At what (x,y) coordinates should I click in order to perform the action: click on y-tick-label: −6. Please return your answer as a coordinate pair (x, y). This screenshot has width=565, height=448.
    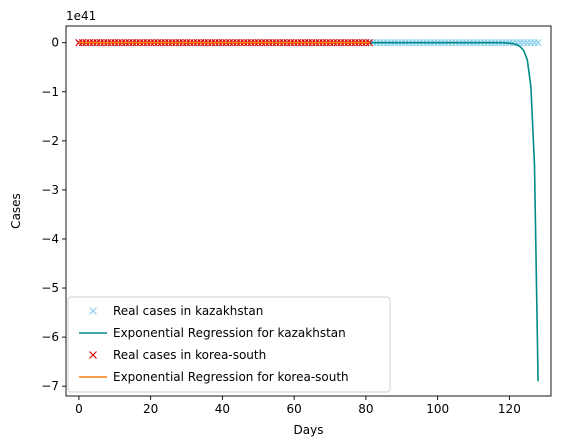
    Looking at the image, I should click on (50, 337).